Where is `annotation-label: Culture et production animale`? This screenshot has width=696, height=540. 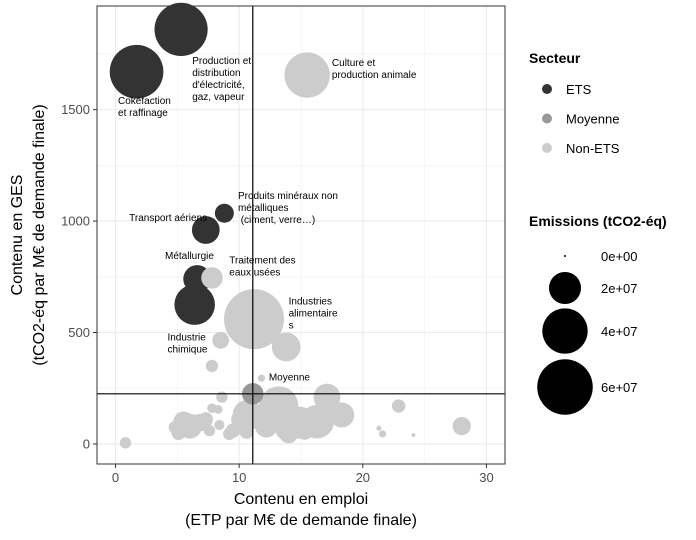
annotation-label: Culture et production animale is located at coordinates (374, 69).